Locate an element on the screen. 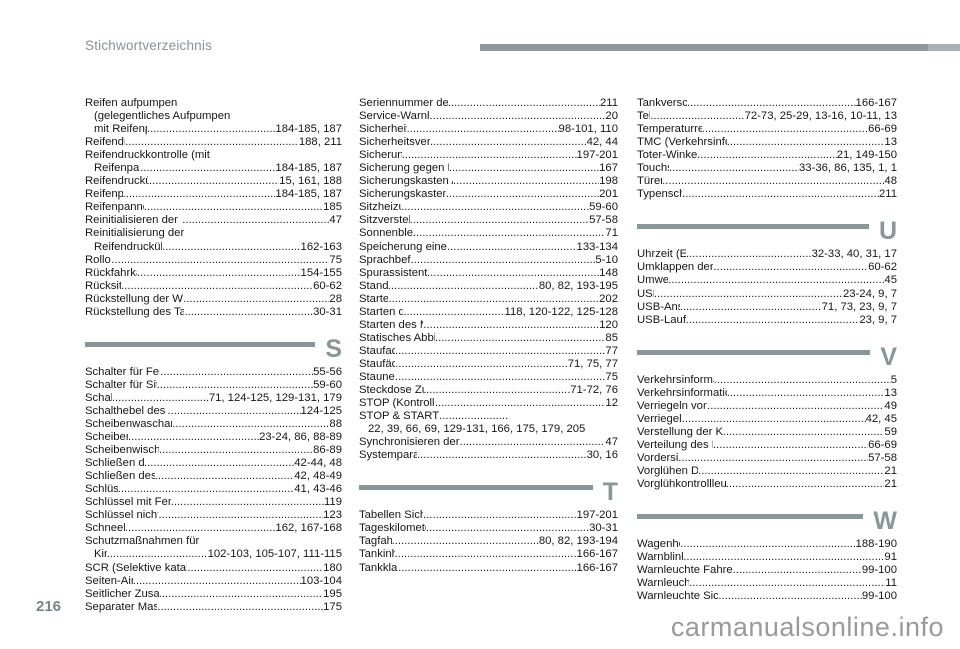  entry-pages: 45 is located at coordinates (890, 280).